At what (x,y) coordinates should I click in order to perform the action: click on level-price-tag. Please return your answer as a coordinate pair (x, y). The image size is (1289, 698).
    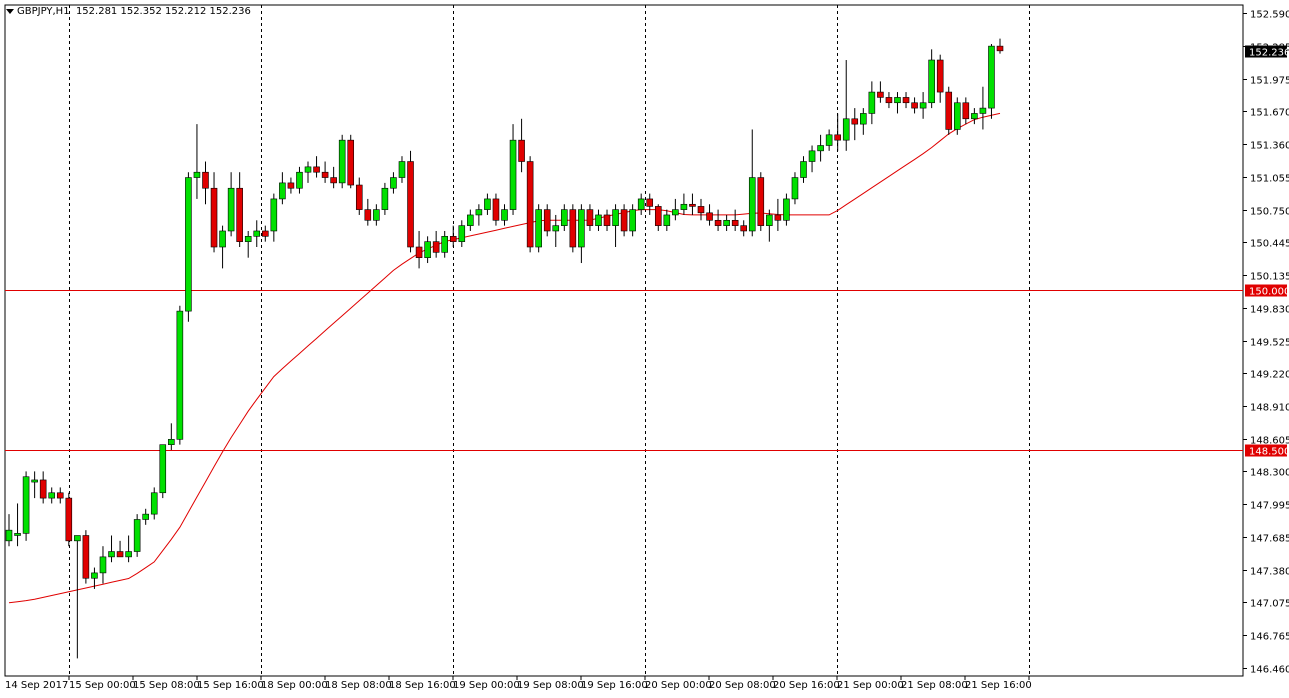
    Looking at the image, I should click on (1266, 290).